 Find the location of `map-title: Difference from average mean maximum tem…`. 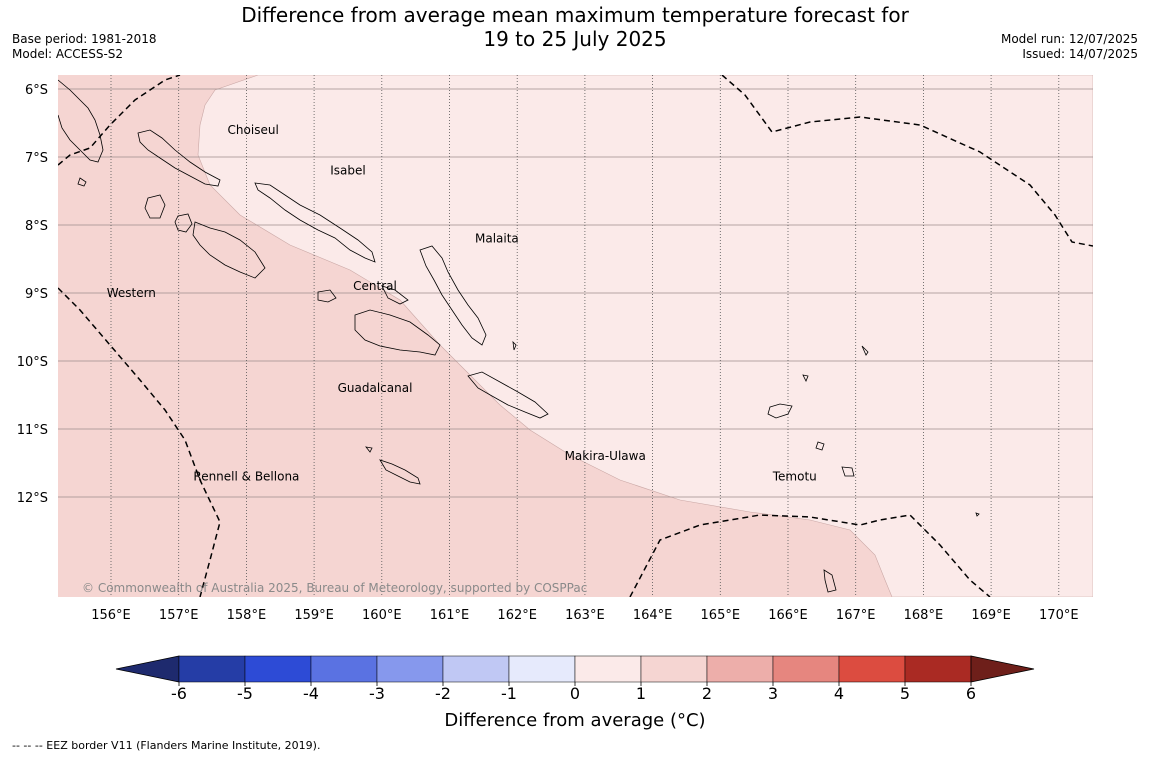

map-title: Difference from average mean maximum tem… is located at coordinates (575, 27).